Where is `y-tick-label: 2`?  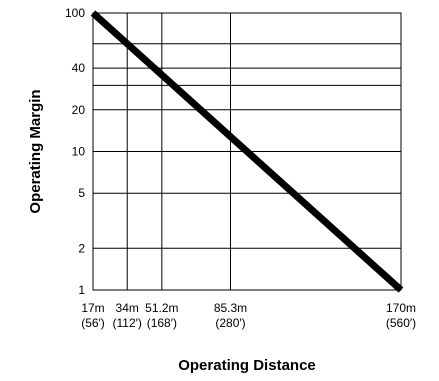
y-tick-label: 2 is located at coordinates (81, 248).